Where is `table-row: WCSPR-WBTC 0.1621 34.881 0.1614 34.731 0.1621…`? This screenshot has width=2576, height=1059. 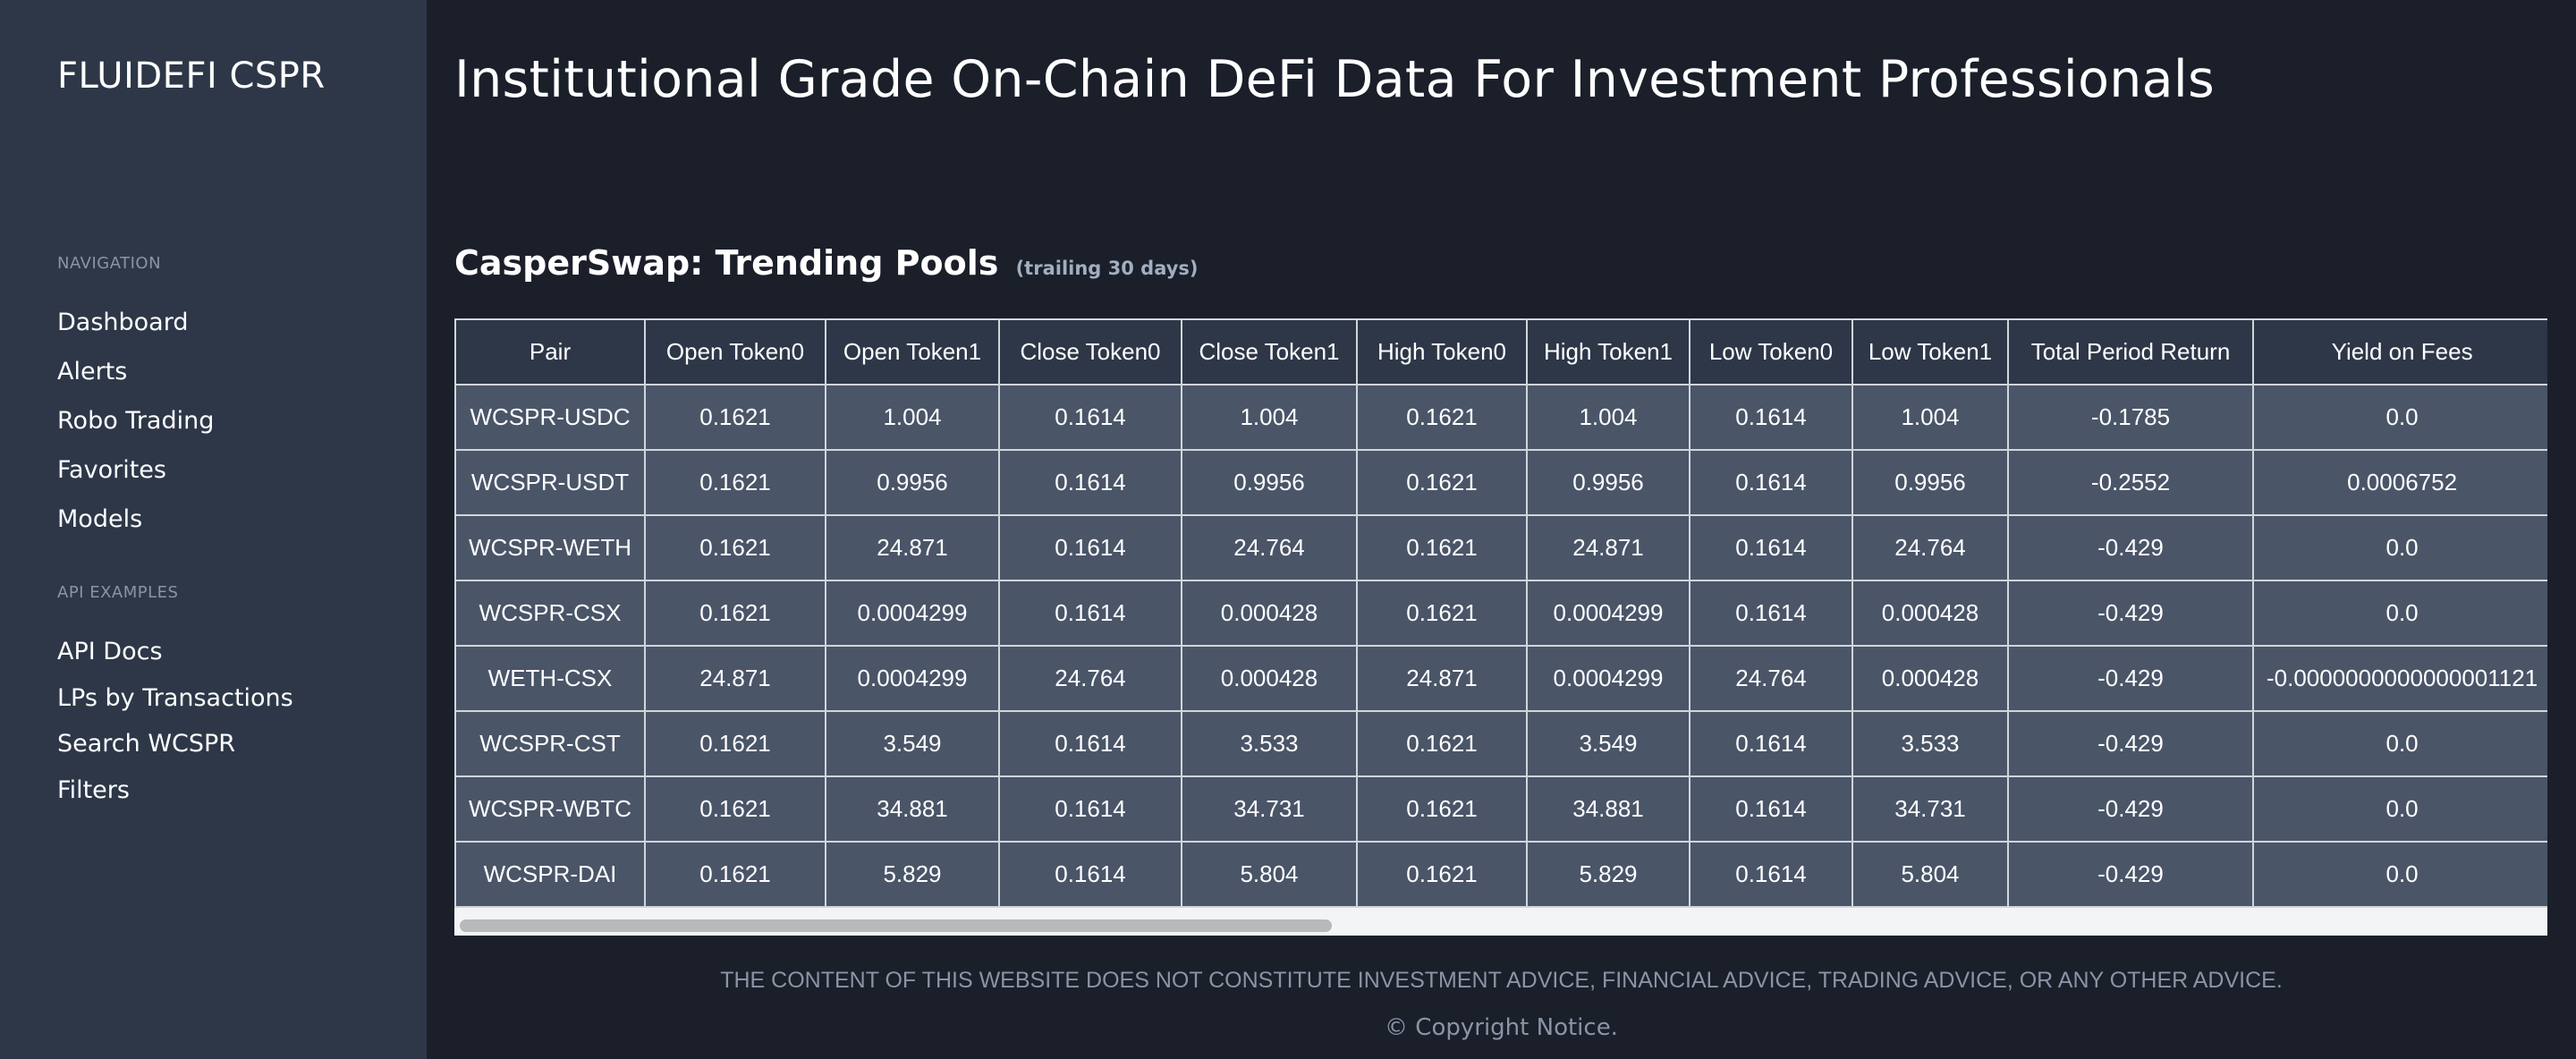
table-row: WCSPR-WBTC 0.1621 34.881 0.1614 34.731 0.1621… is located at coordinates (1500, 809).